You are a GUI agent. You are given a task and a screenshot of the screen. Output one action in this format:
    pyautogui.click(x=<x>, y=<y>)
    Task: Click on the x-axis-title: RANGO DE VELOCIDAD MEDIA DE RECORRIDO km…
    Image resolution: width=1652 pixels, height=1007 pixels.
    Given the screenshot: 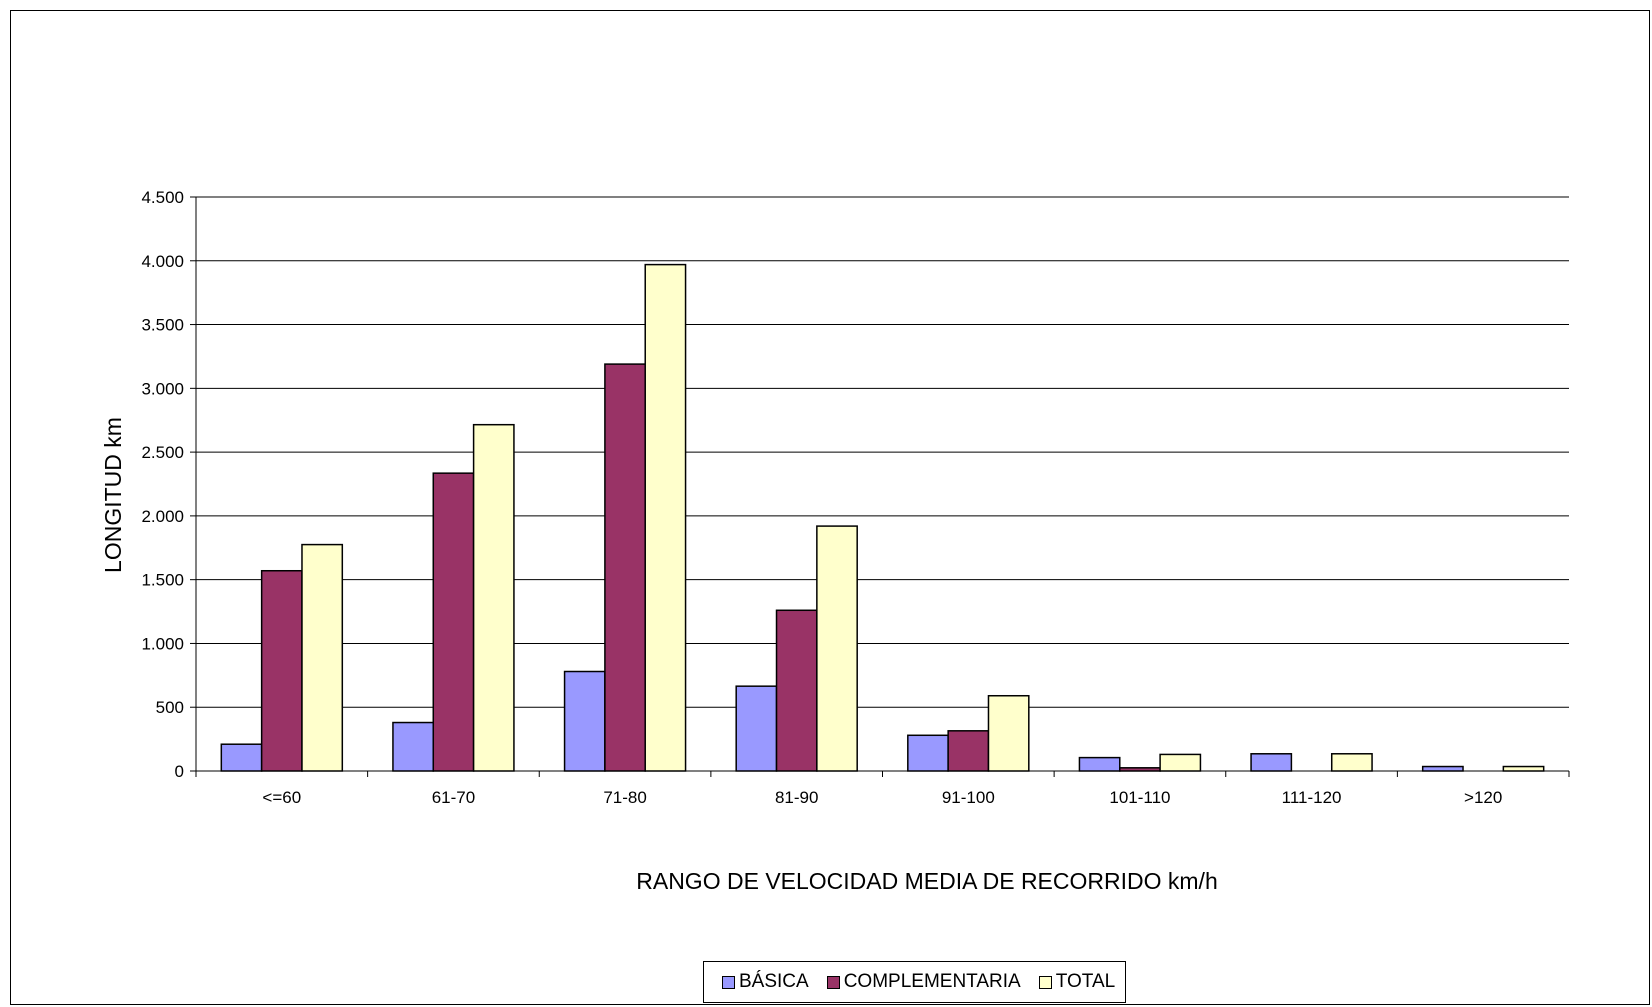 What is the action you would take?
    pyautogui.click(x=926, y=881)
    